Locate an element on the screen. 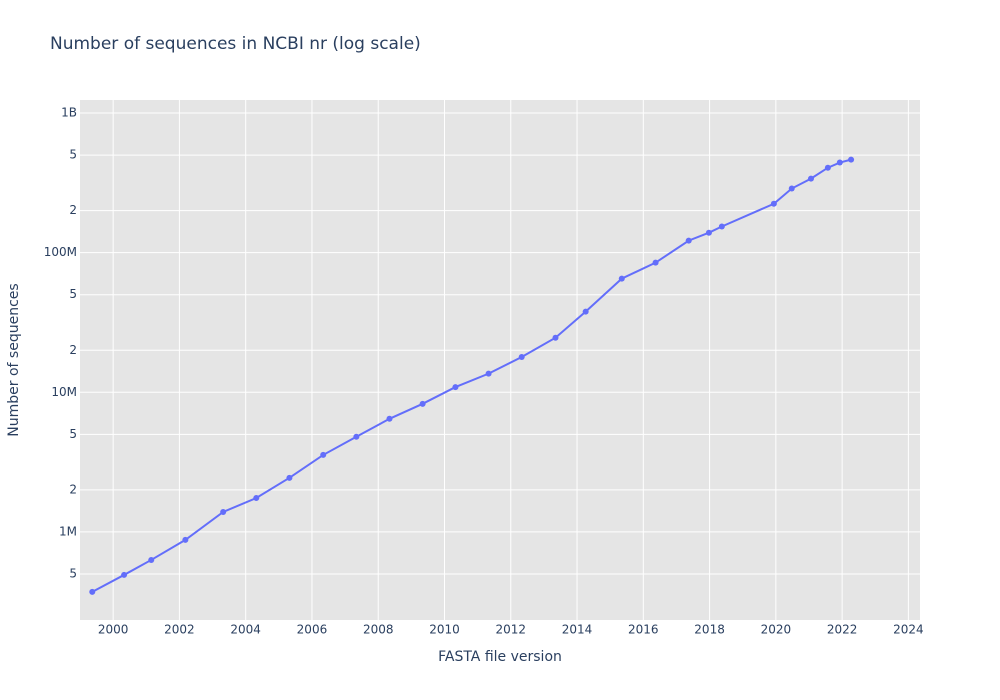  x-tick-label: 2000 is located at coordinates (113, 630).